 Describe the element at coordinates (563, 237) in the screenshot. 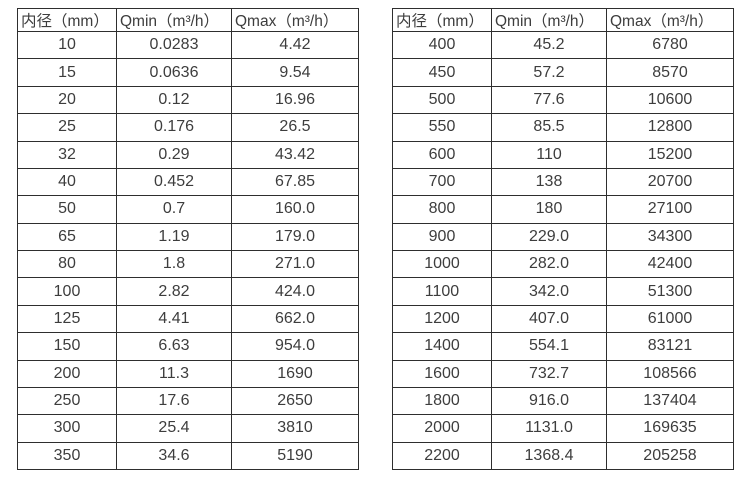

I see `table-row: 900 229.0 34300` at that location.